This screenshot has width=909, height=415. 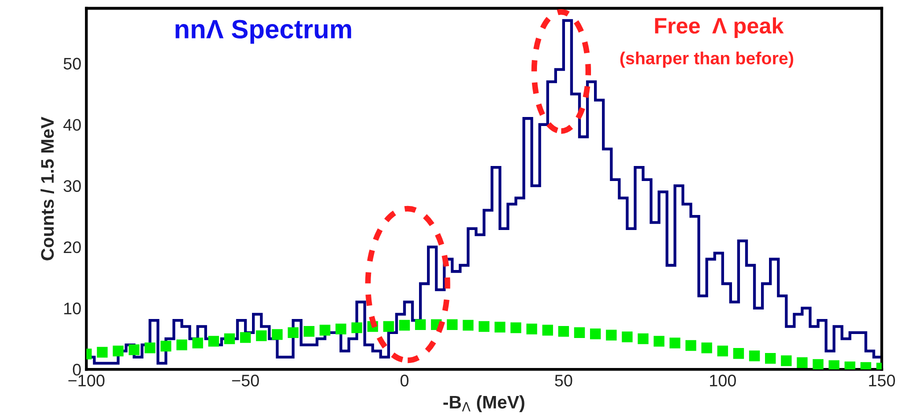 What do you see at coordinates (404, 380) in the screenshot?
I see `x-tick-label: 0` at bounding box center [404, 380].